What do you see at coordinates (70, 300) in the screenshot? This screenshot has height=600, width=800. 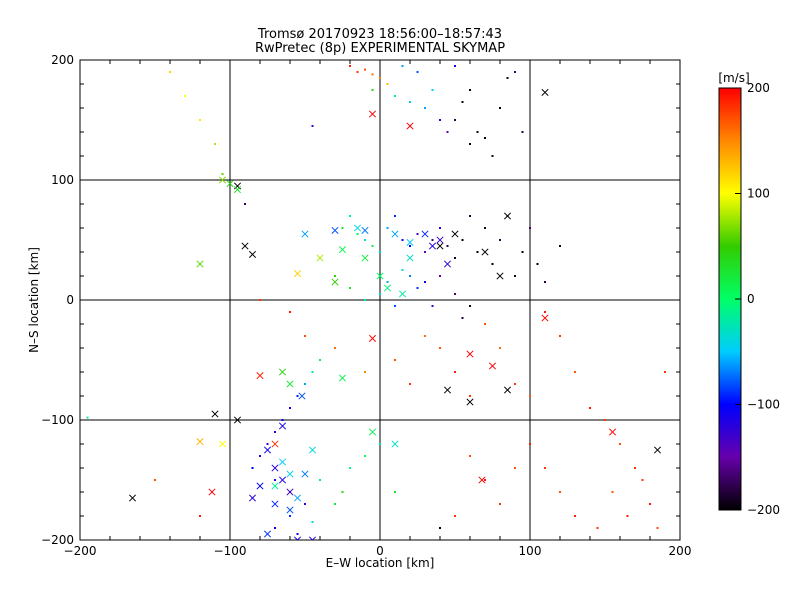 I see `y-tick-label: 0` at bounding box center [70, 300].